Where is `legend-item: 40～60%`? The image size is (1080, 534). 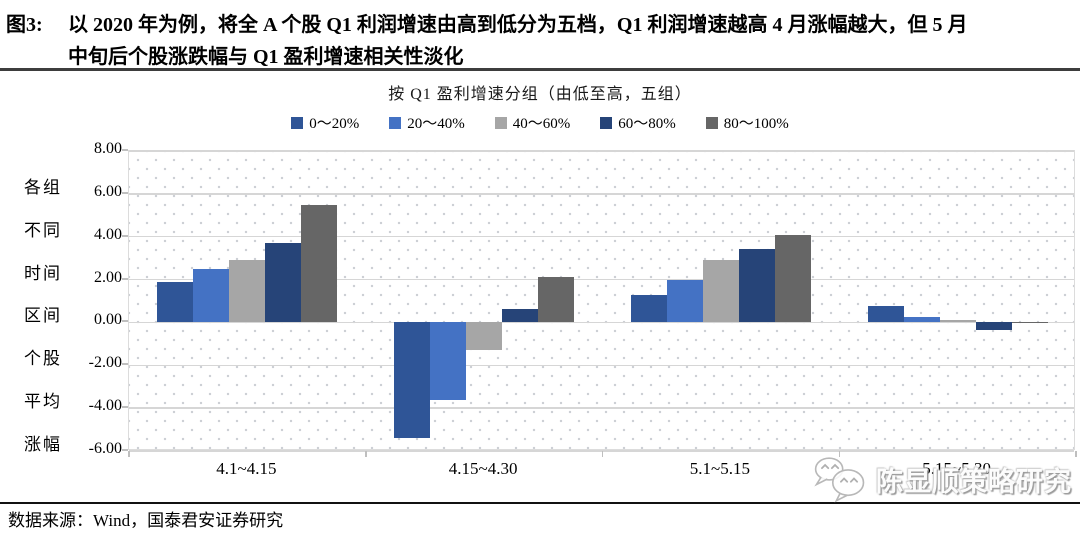 legend-item: 40～60% is located at coordinates (532, 122).